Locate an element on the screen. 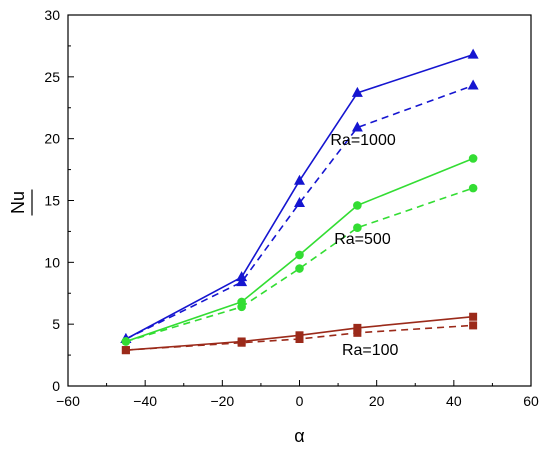  y-tick-label: 20 is located at coordinates (52, 139).